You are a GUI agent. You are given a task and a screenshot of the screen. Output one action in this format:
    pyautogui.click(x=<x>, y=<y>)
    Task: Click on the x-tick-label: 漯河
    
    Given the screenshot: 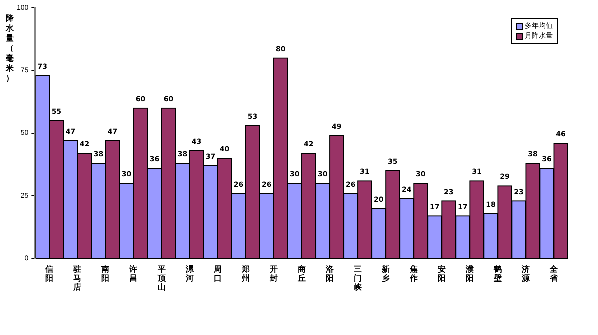 What is the action you would take?
    pyautogui.click(x=189, y=274)
    